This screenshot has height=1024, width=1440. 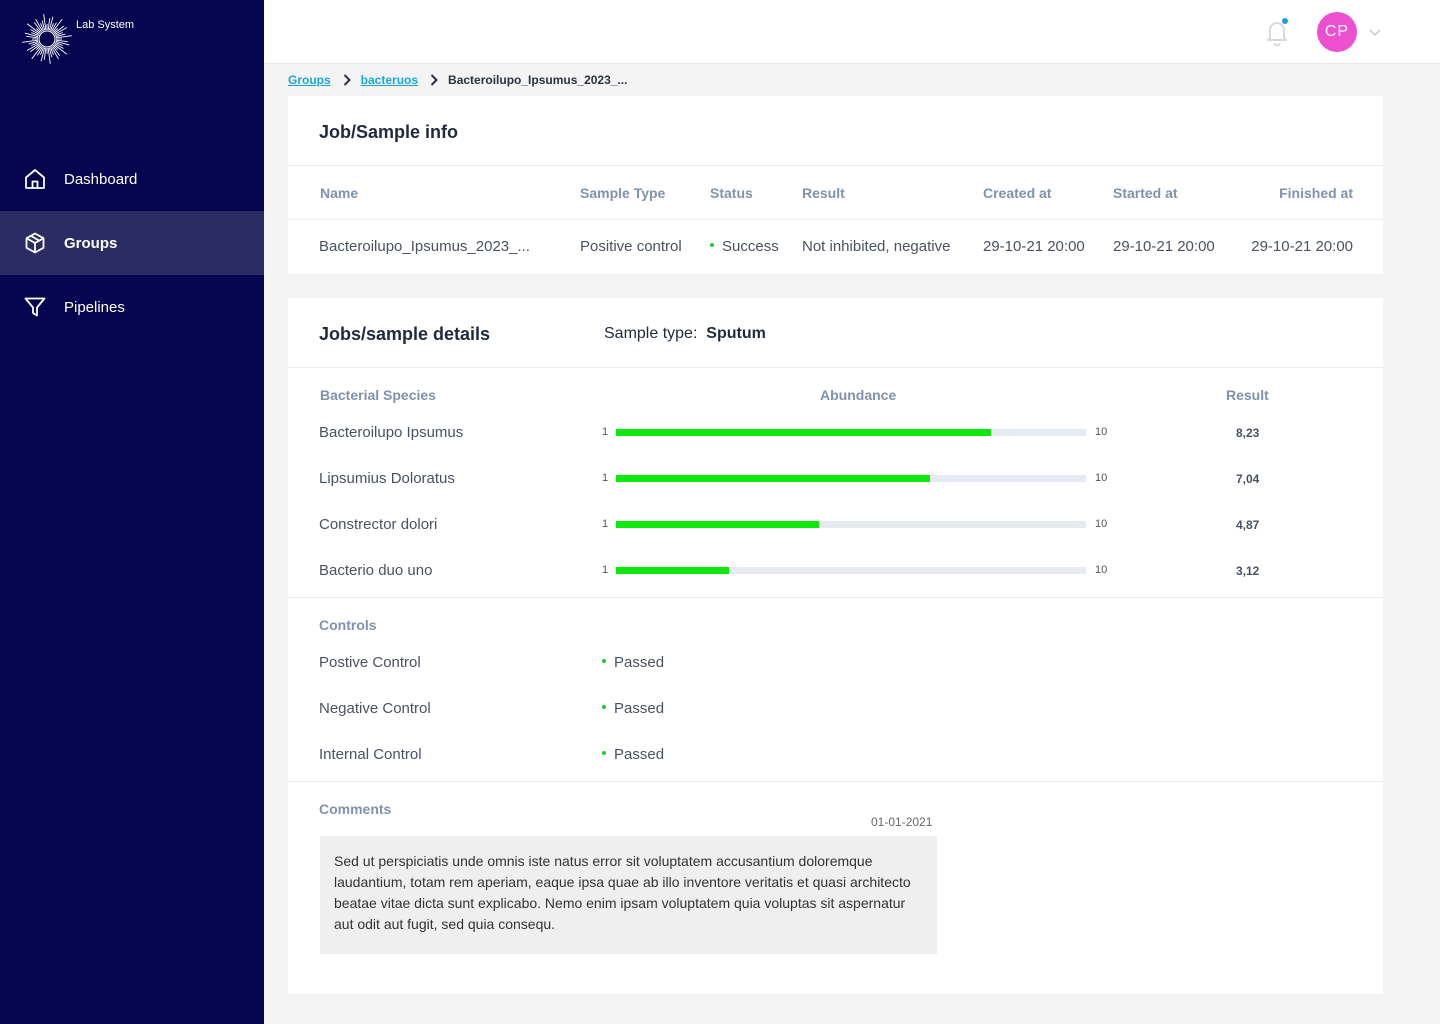 I want to click on chevron-down-icon, so click(x=1375, y=32).